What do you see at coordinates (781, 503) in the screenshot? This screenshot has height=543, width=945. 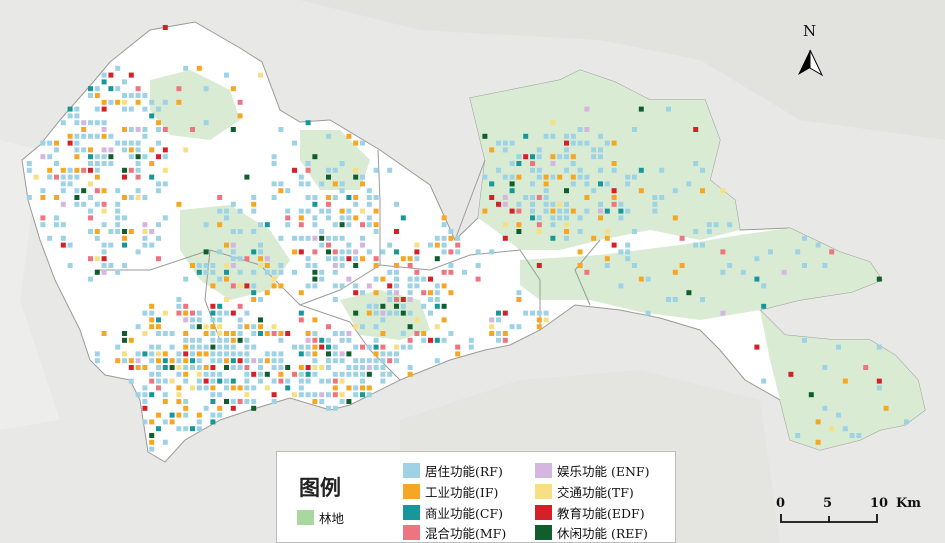 I see `scale-tick-0: 0` at bounding box center [781, 503].